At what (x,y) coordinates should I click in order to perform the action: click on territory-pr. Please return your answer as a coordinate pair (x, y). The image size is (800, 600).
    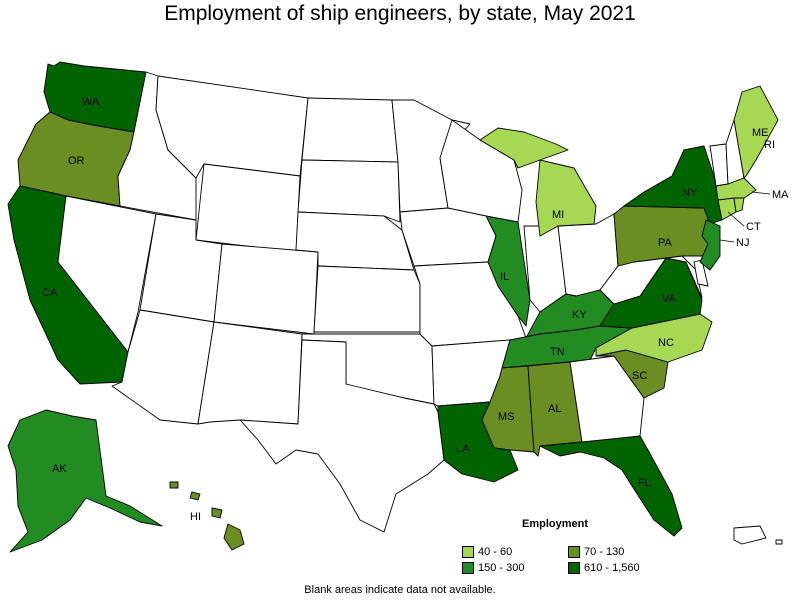
    Looking at the image, I should click on (750, 535).